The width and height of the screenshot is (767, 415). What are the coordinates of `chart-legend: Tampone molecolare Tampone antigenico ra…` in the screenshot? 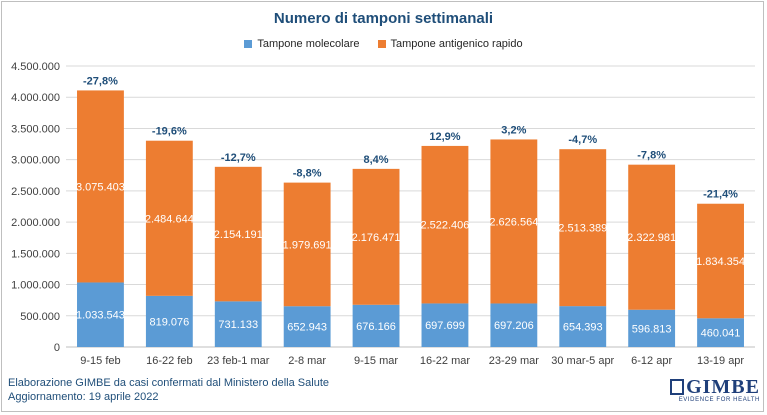 It's located at (383, 44).